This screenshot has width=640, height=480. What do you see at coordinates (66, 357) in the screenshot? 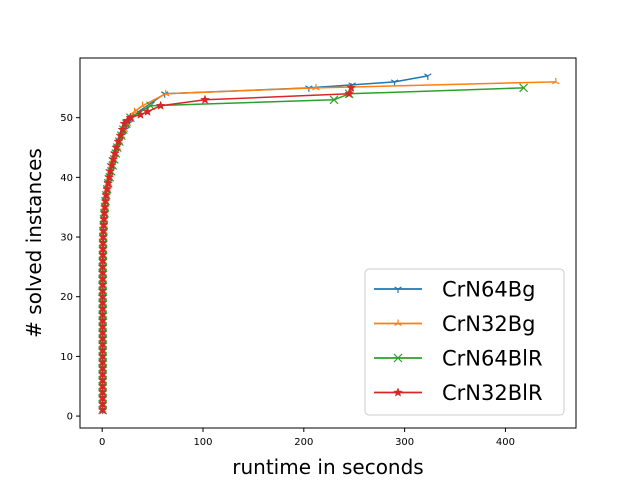
I see `y-tick-label: 10` at bounding box center [66, 357].